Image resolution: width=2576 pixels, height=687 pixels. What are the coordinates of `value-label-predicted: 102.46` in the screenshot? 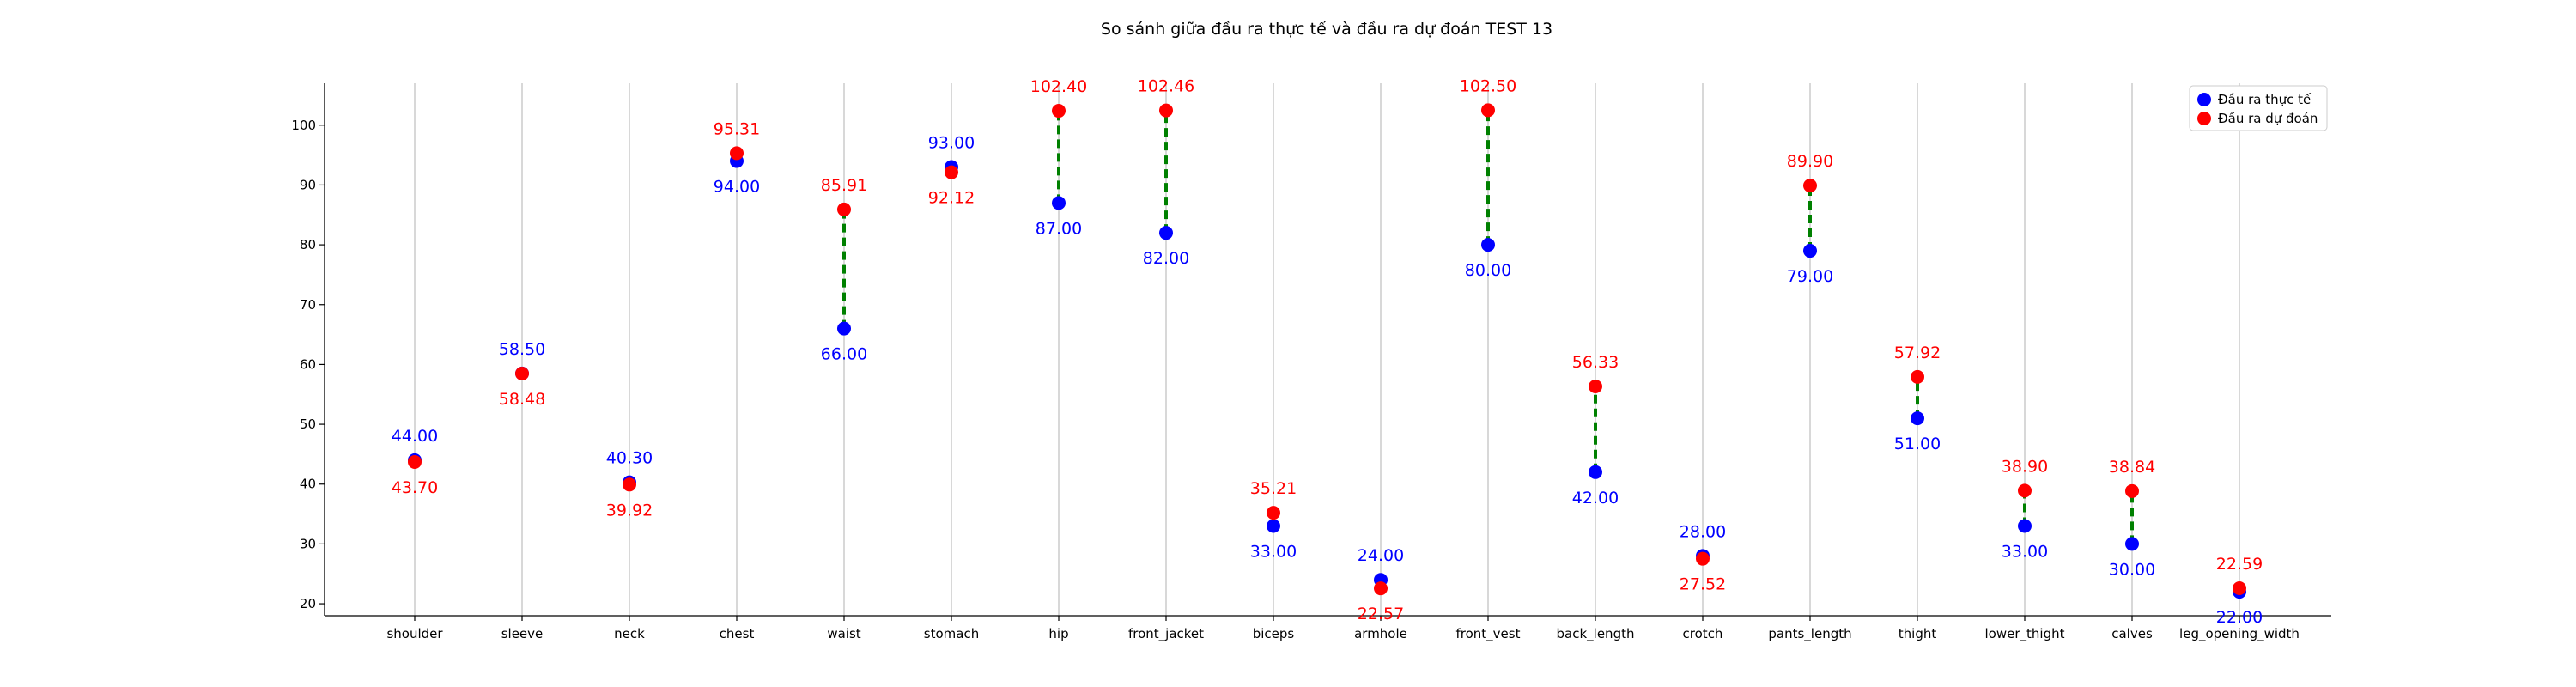 It's located at (1166, 86).